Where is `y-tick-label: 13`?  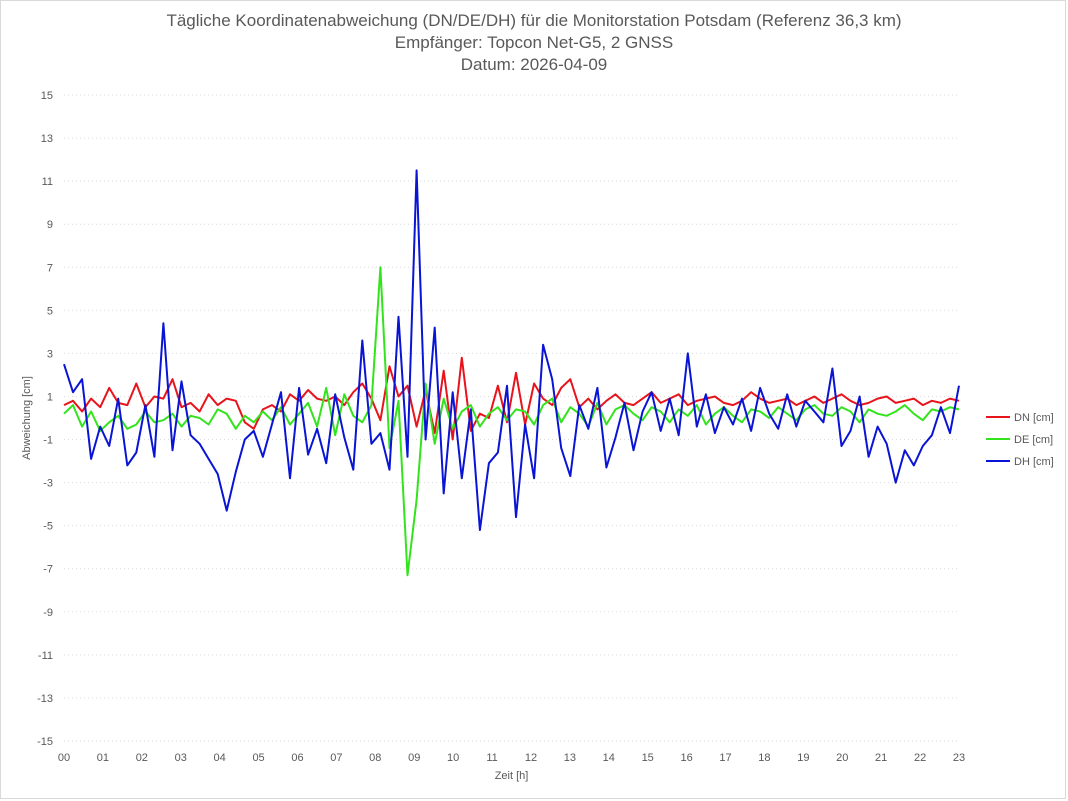
y-tick-label: 13 is located at coordinates (47, 139).